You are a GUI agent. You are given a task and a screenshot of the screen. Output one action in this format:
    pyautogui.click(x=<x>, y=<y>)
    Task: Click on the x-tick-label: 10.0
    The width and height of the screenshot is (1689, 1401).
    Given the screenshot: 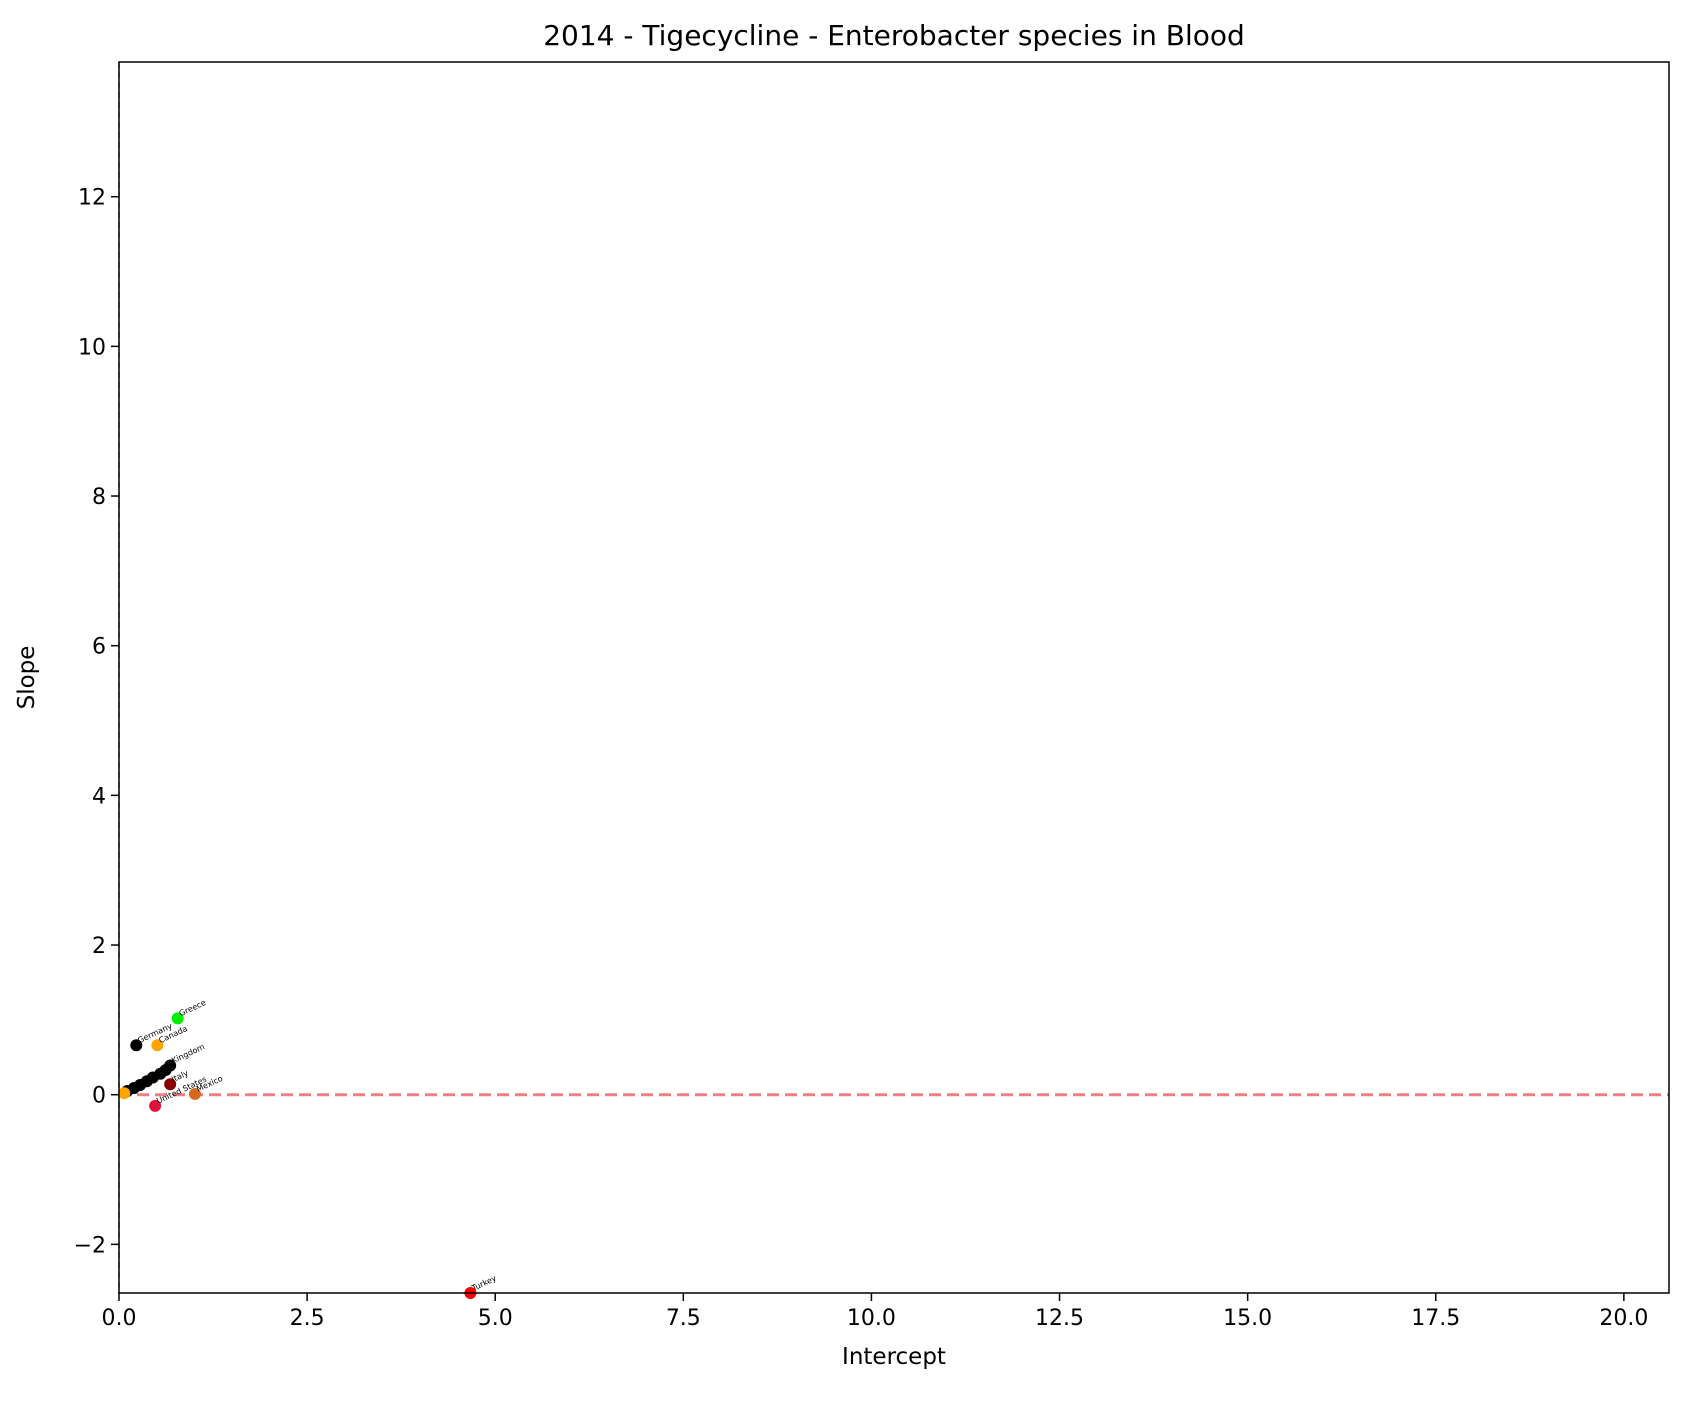 What is the action you would take?
    pyautogui.click(x=871, y=1318)
    